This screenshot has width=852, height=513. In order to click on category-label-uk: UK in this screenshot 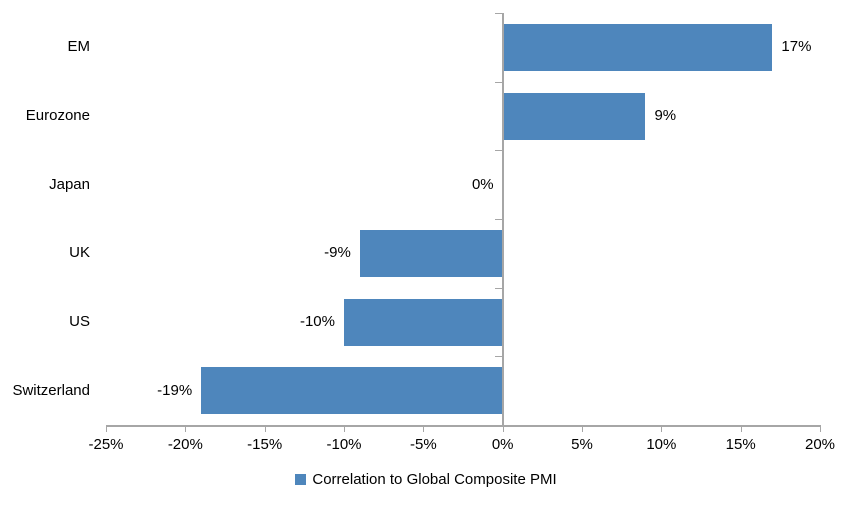, I will do `click(79, 253)`.